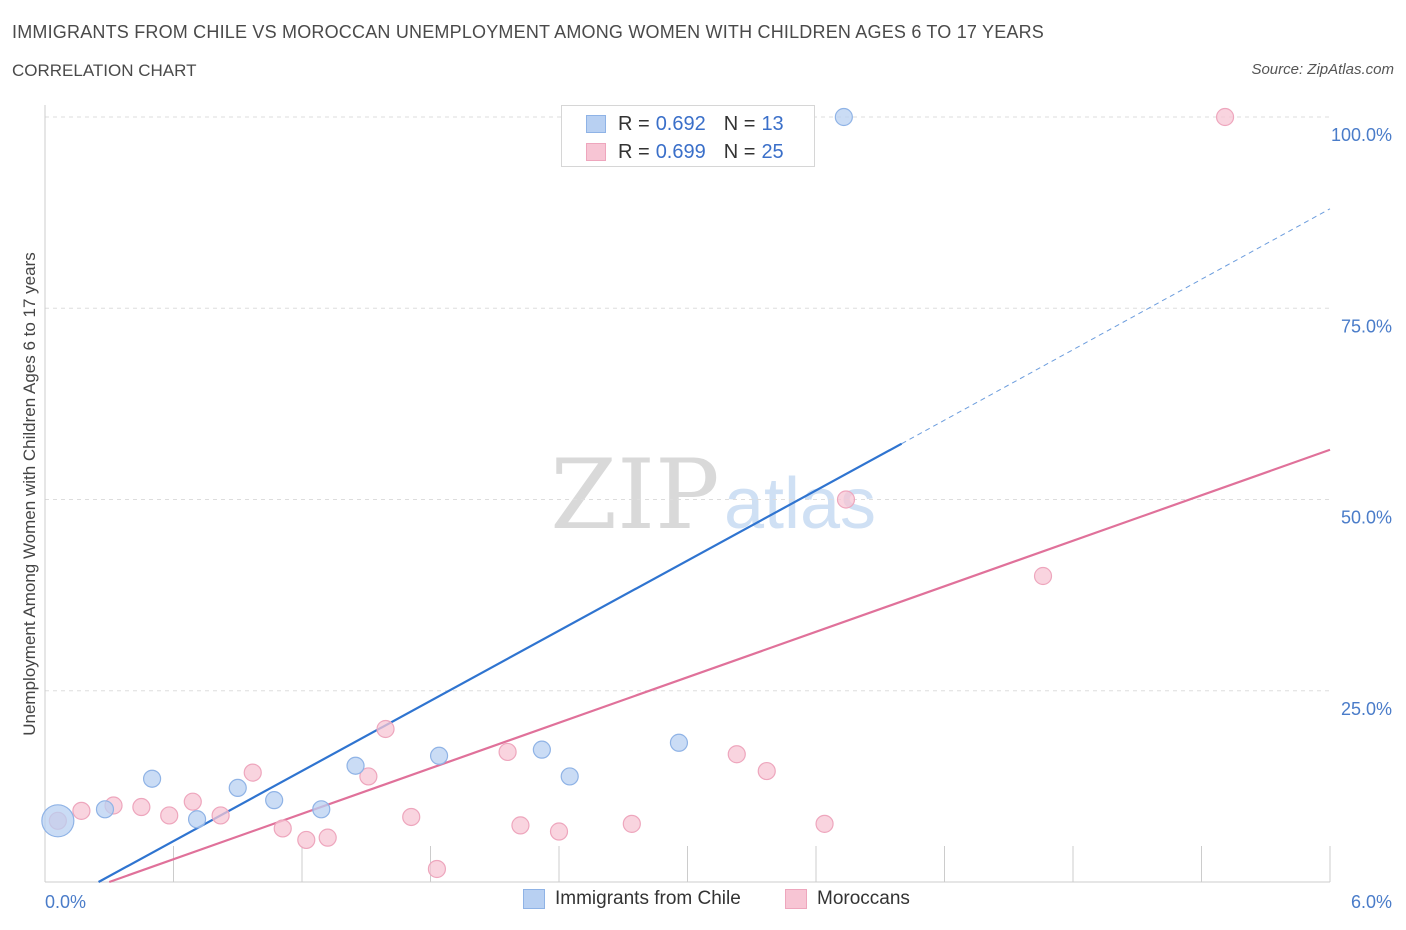 The width and height of the screenshot is (1406, 930). I want to click on legend-item-moroccans: Moroccans, so click(847, 899).